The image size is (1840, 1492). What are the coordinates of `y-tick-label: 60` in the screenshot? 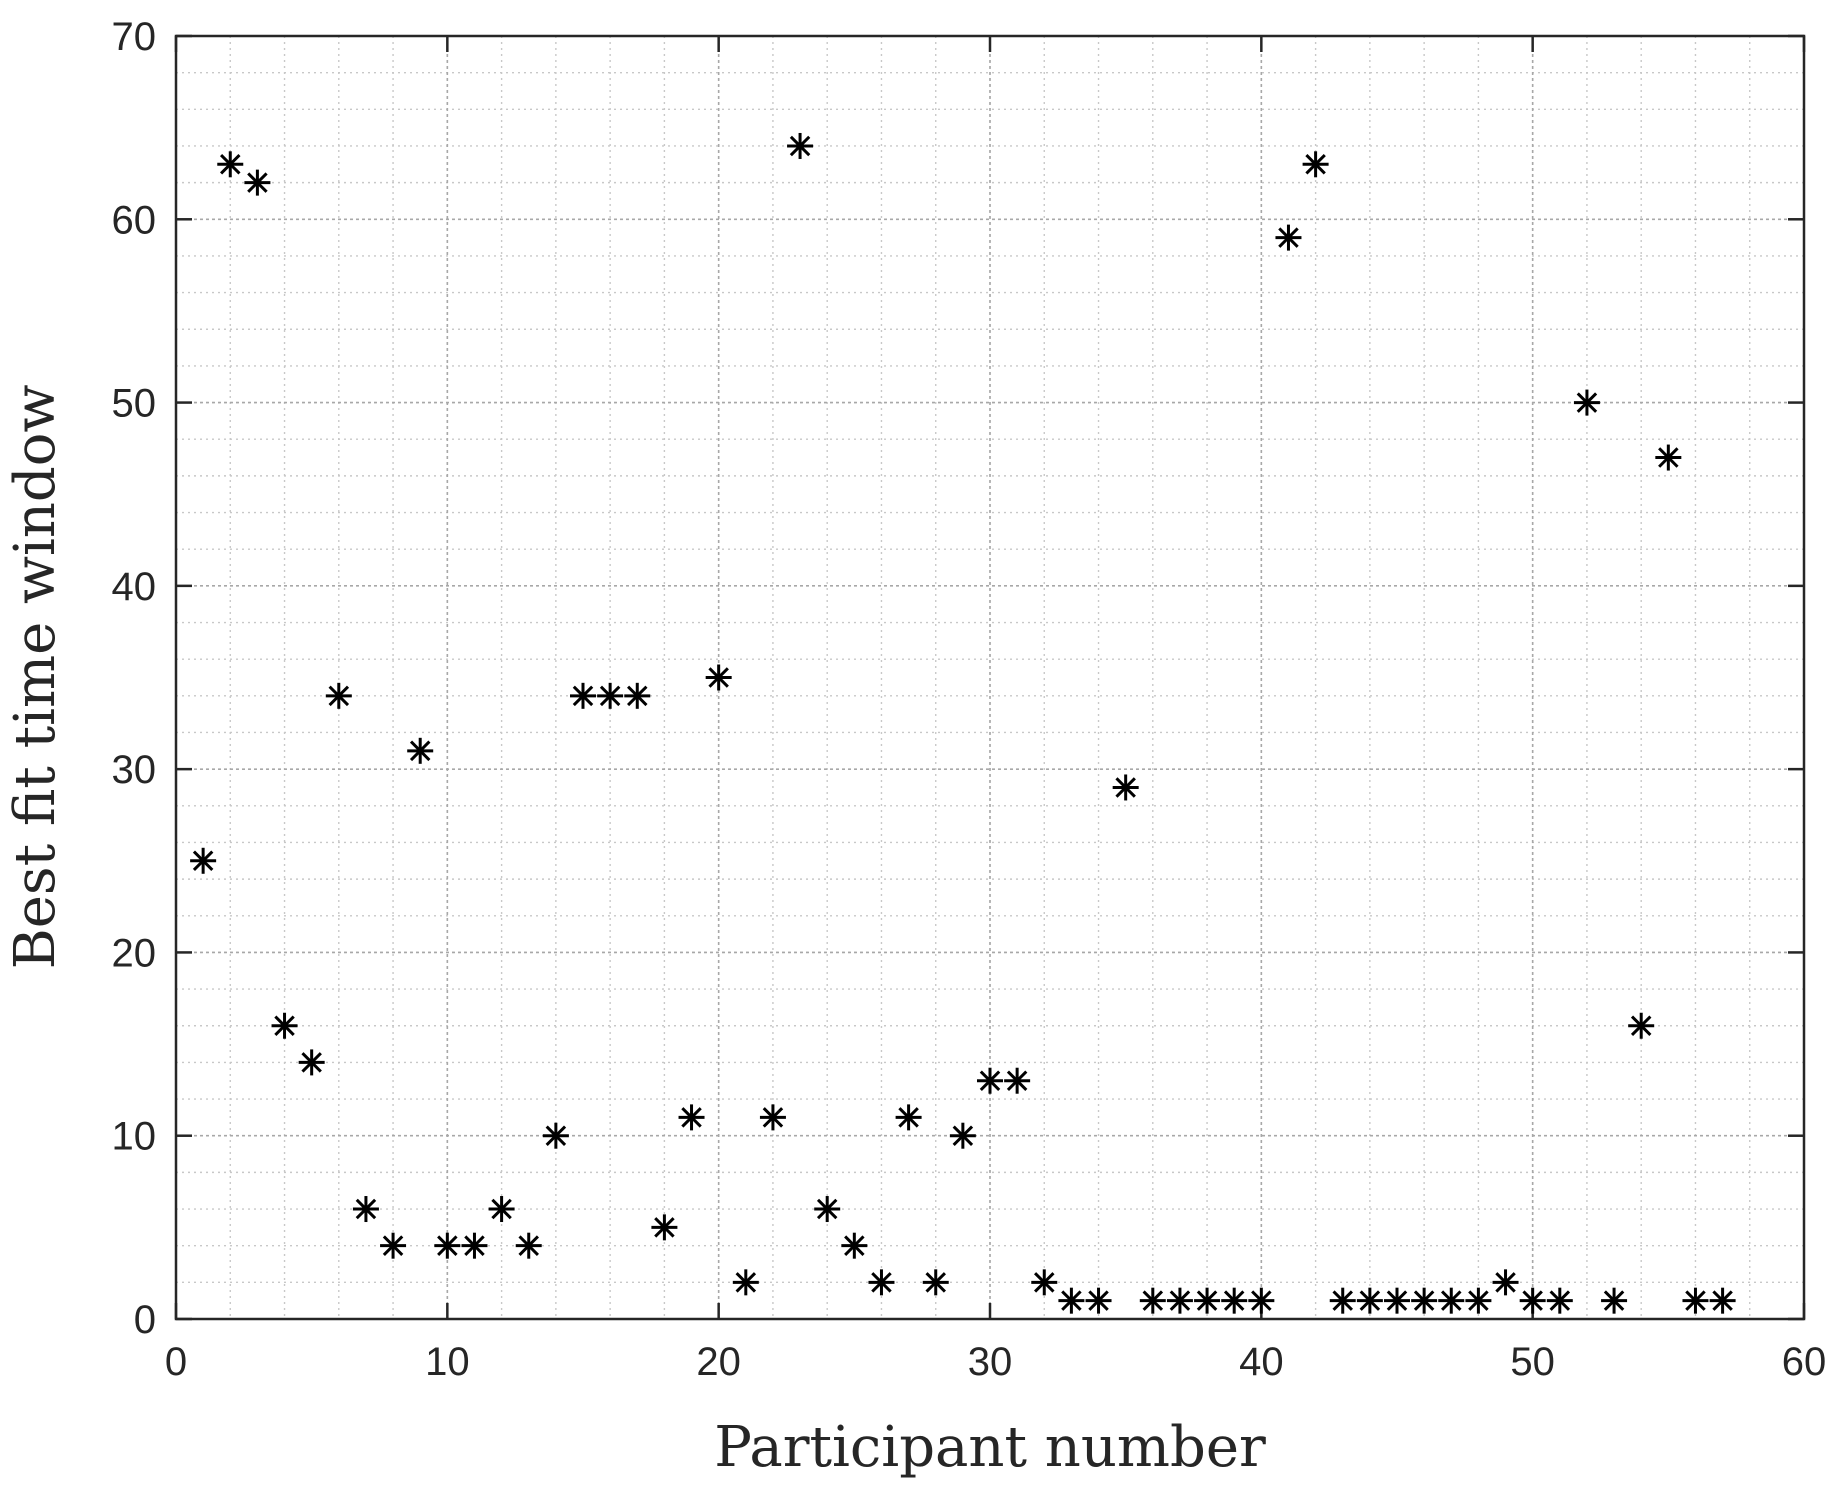 It's located at (134, 220).